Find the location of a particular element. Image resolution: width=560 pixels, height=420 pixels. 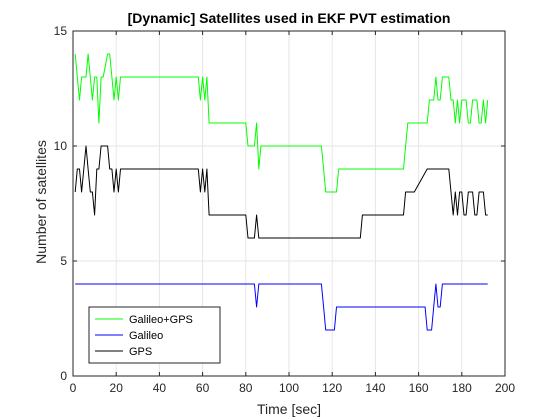

y-axis-label: Number of satellites is located at coordinates (41, 202).